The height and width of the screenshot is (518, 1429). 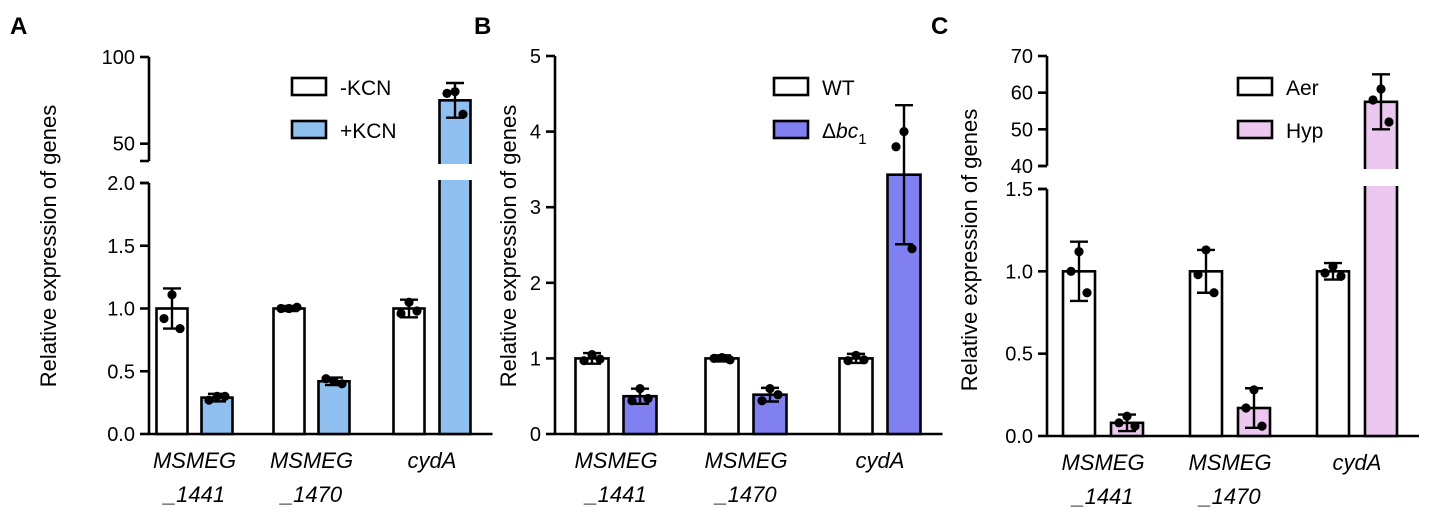 I want to click on panel-letter: C, so click(x=939, y=26).